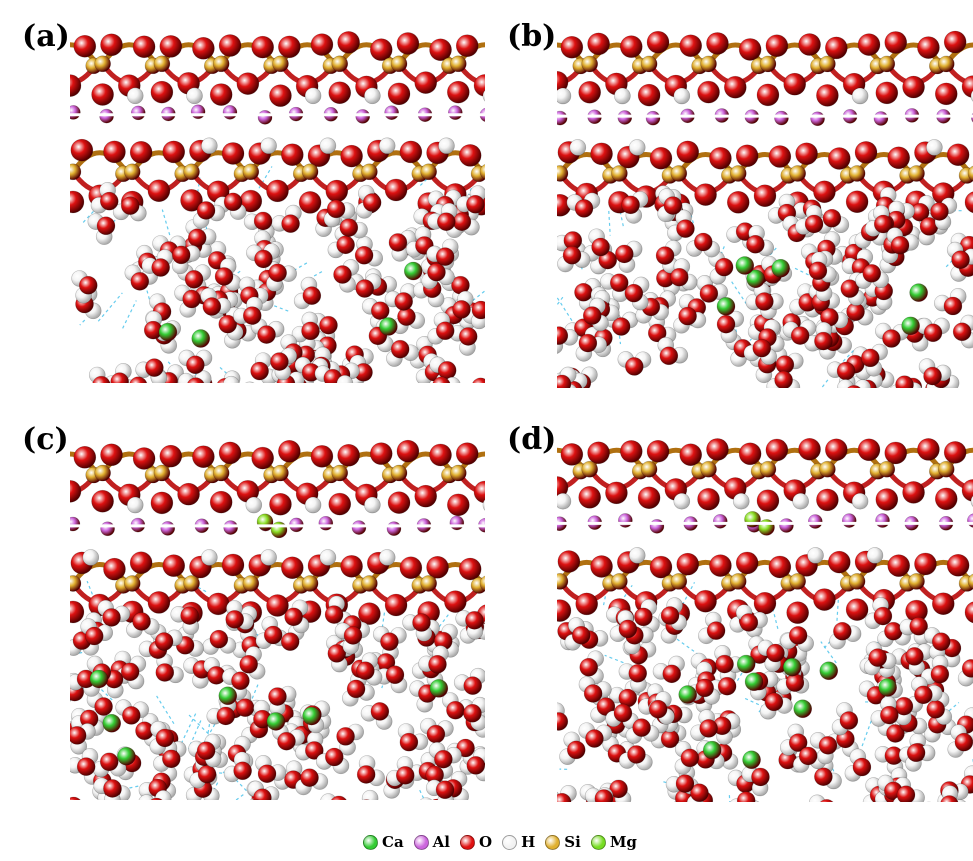 Image resolution: width=973 pixels, height=861 pixels. Describe the element at coordinates (528, 842) in the screenshot. I see `legend-label-h: H` at that location.